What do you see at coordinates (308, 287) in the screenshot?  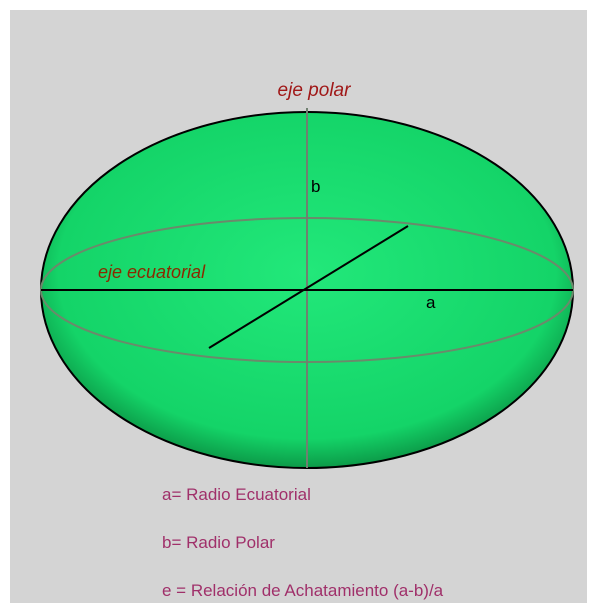 I see `radius-line` at bounding box center [308, 287].